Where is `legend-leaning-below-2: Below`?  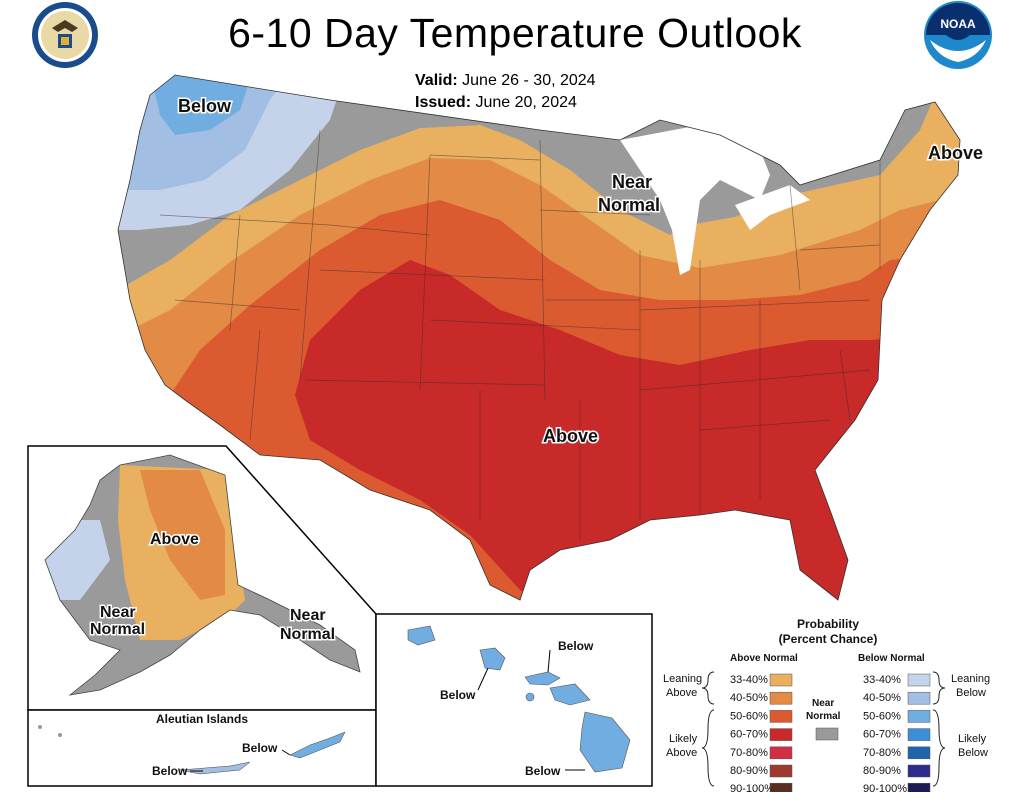 legend-leaning-below-2: Below is located at coordinates (971, 693).